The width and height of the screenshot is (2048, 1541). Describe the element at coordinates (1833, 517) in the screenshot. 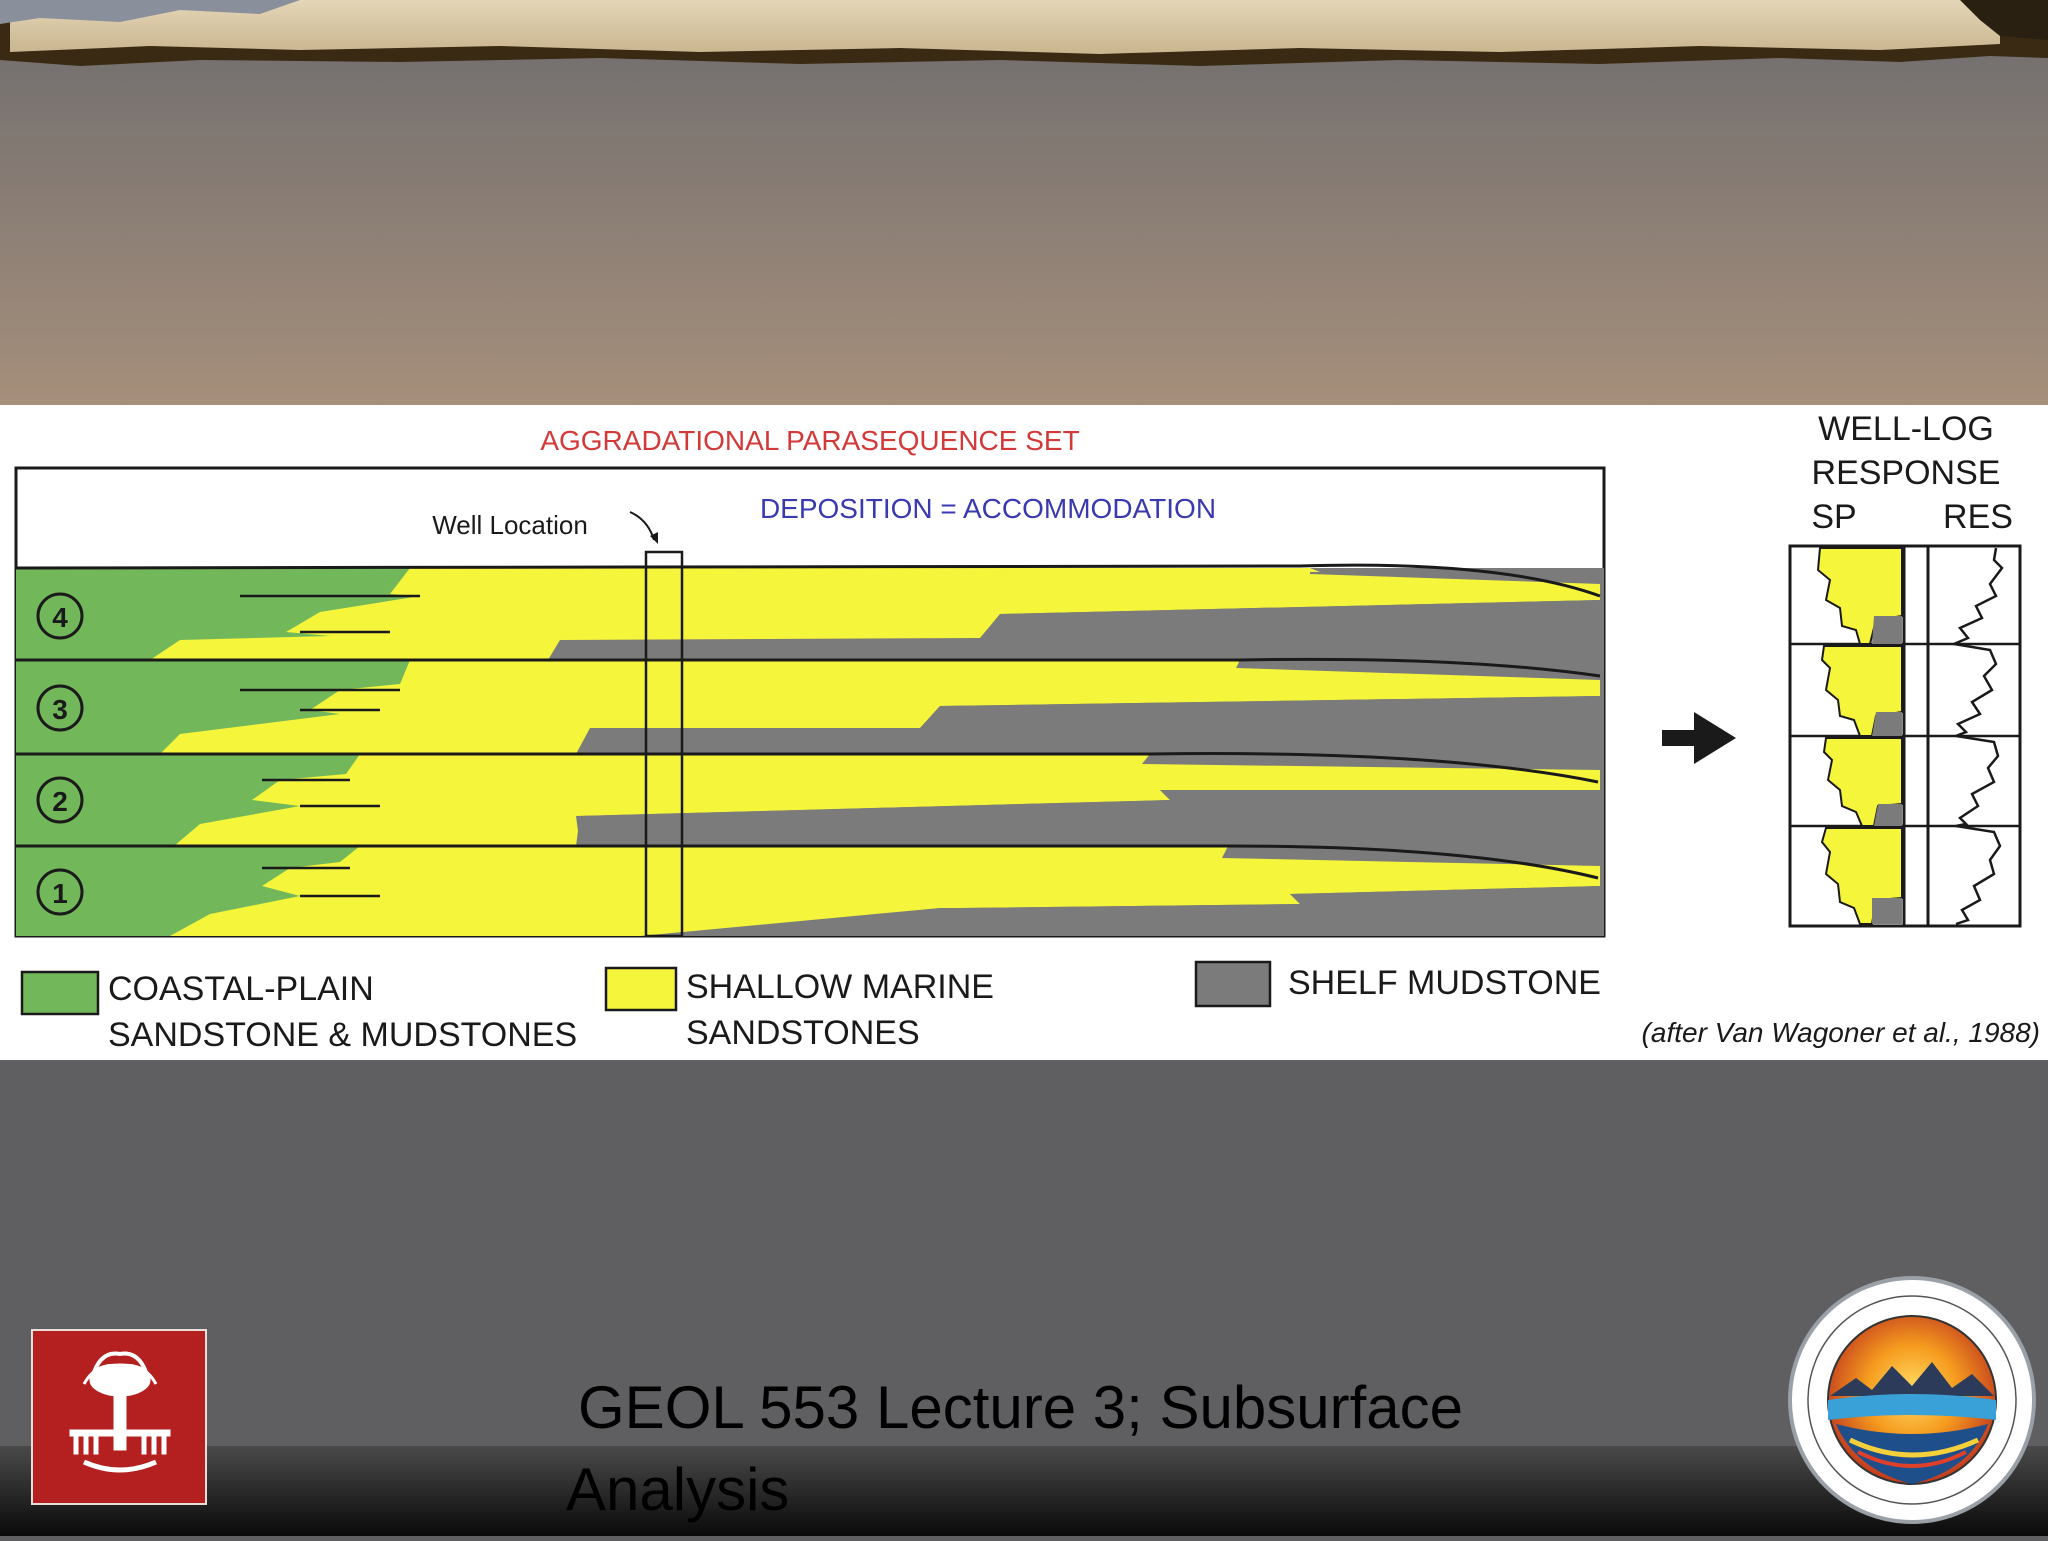

I see `sp-label: SP` at that location.